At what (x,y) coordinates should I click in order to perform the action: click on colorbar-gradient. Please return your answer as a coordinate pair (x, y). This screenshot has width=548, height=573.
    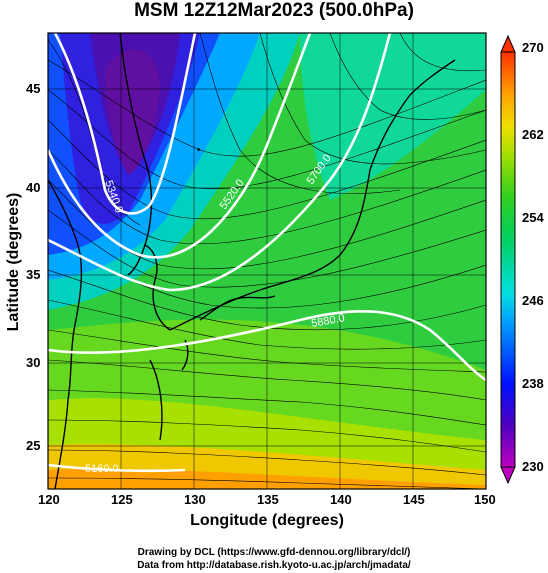
    Looking at the image, I should click on (508, 259).